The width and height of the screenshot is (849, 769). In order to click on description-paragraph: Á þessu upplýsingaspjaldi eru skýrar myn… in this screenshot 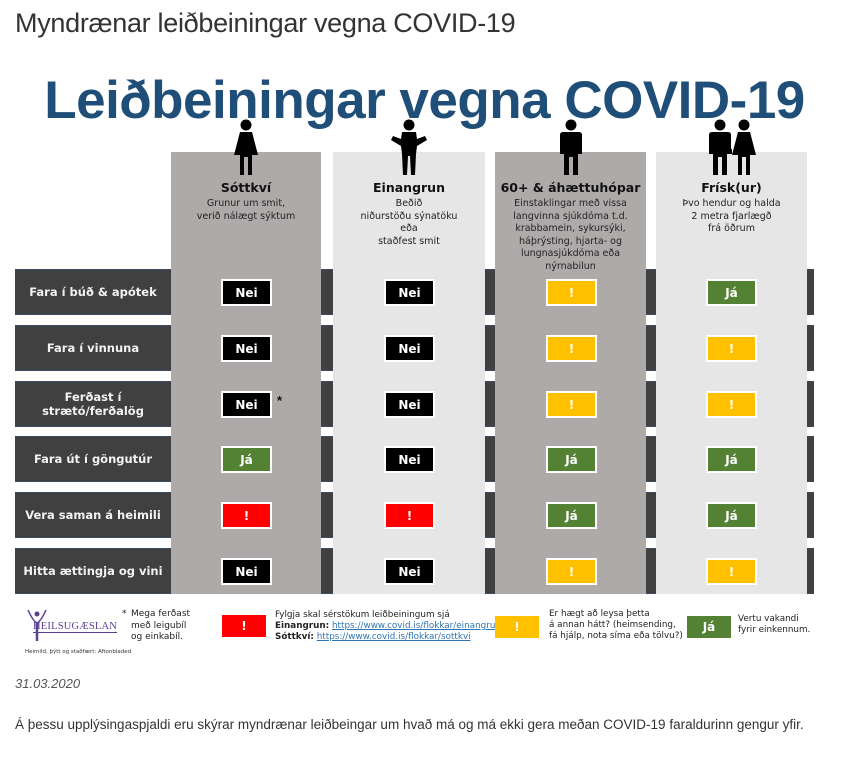, I will do `click(409, 724)`.